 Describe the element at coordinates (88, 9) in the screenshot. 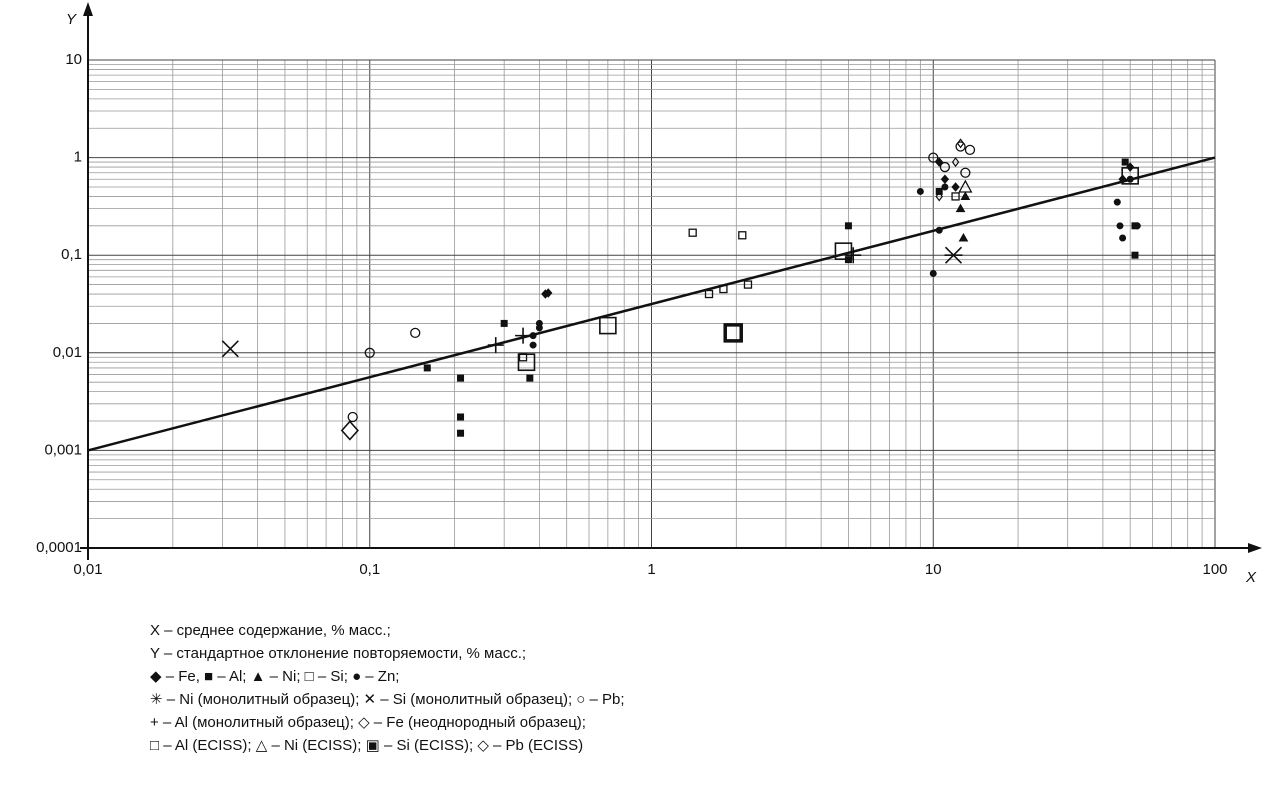

I see `y-arrow` at that location.